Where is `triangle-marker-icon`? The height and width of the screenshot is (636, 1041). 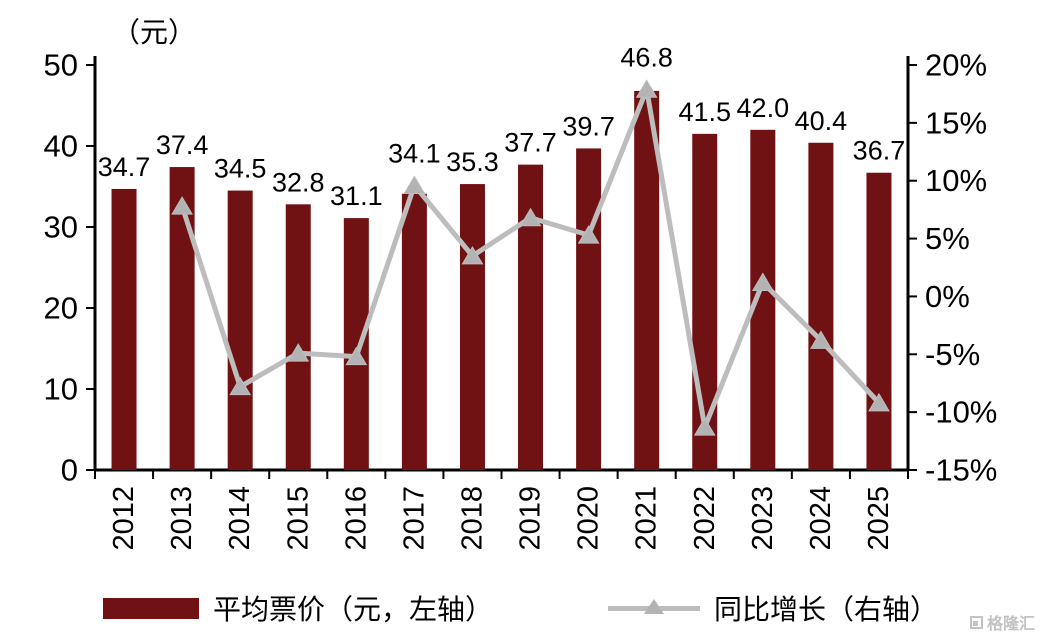
triangle-marker-icon is located at coordinates (654, 606).